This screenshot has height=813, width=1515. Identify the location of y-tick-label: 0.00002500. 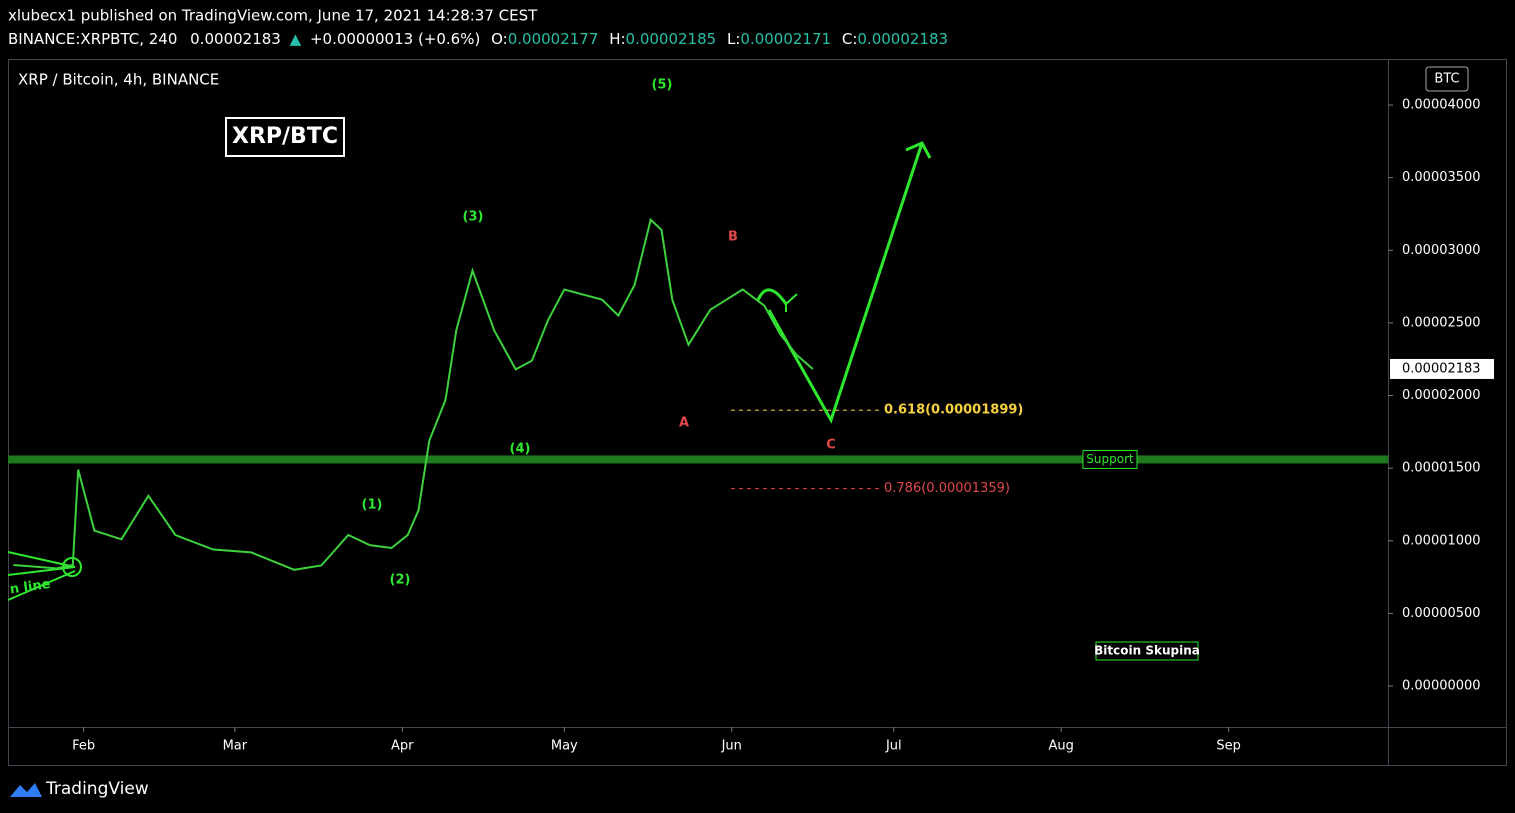
(1441, 322).